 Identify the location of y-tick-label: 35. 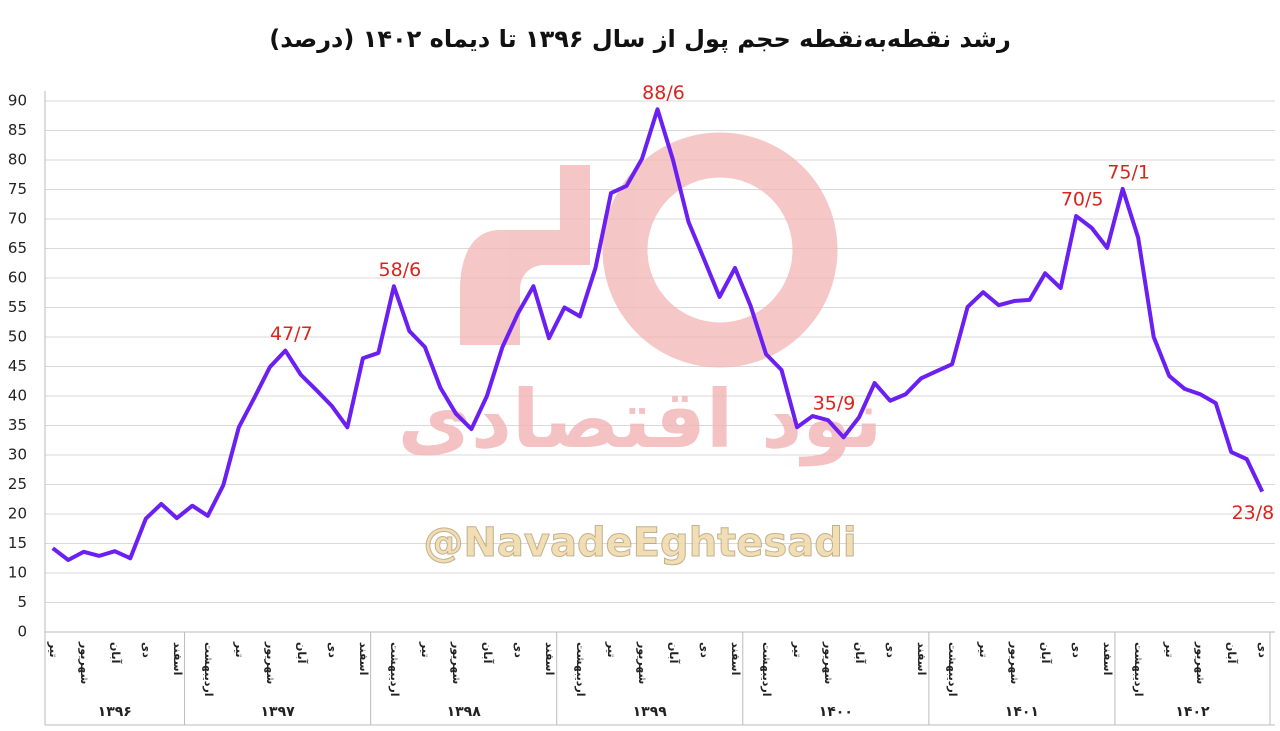
(17, 425).